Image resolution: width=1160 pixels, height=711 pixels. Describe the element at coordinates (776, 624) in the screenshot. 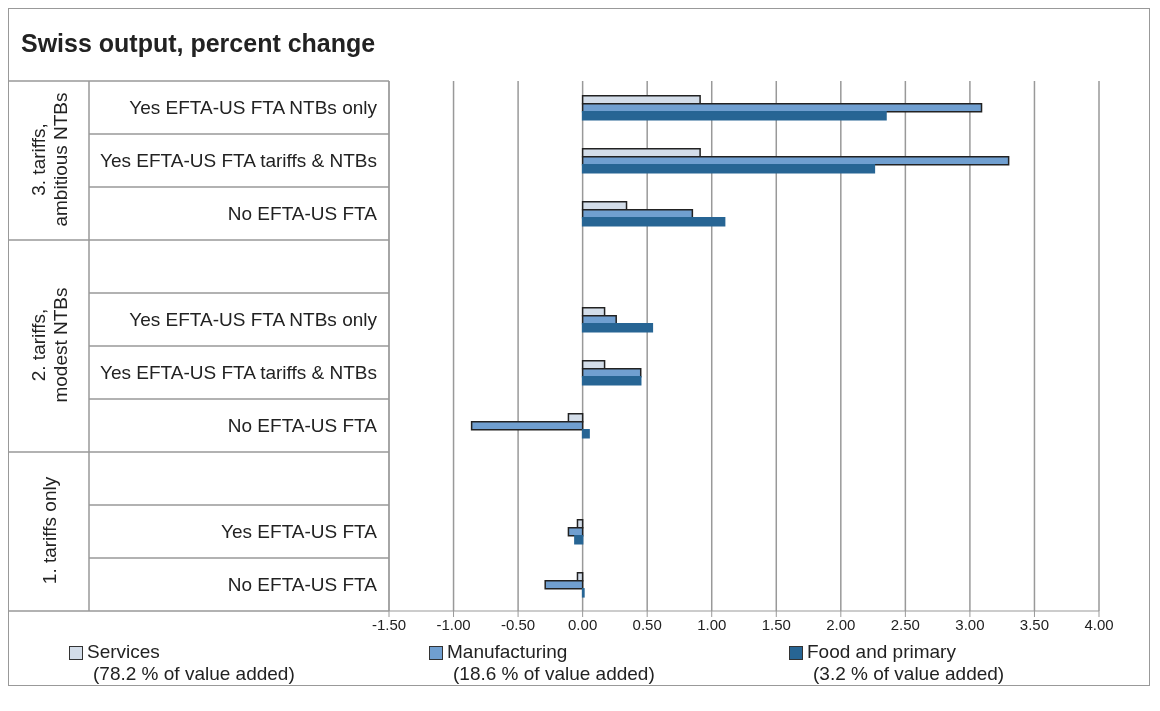

I see `x-tick-label: 1.50` at that location.